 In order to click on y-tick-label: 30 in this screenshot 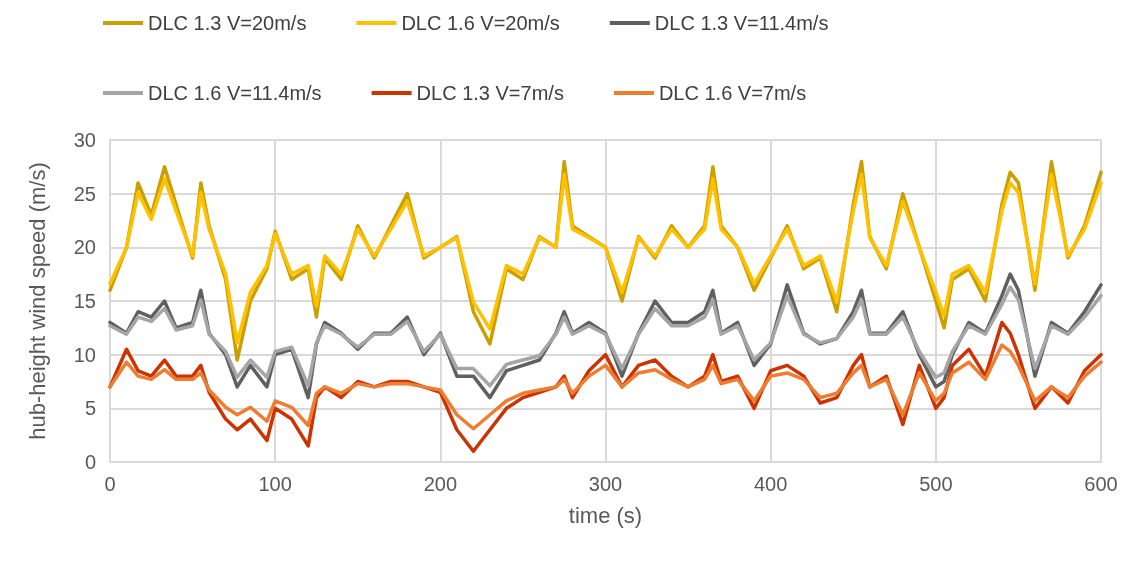, I will do `click(84, 140)`.